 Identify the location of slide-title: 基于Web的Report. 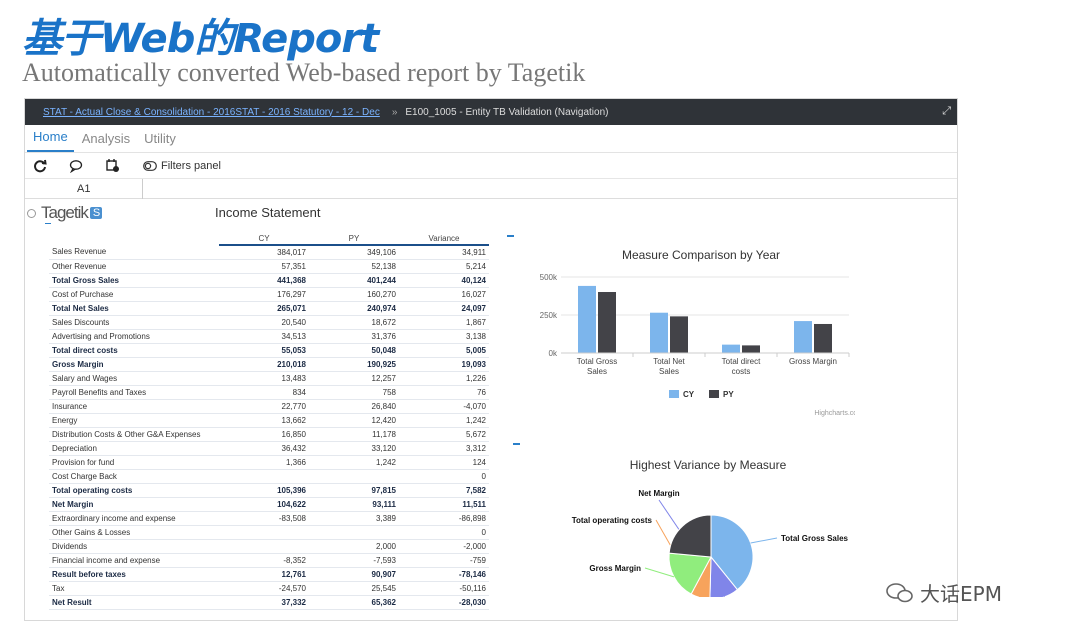
(200, 39).